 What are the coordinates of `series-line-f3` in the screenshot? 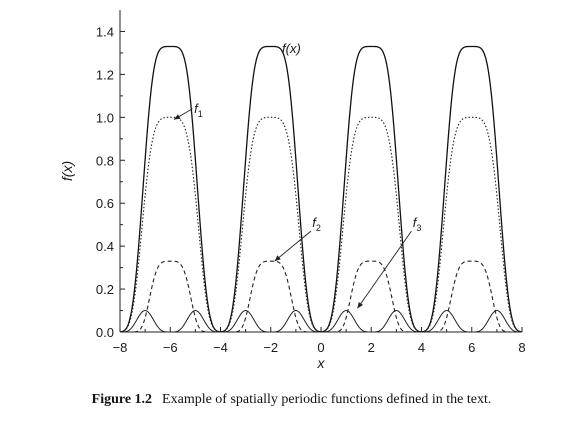 It's located at (321, 321).